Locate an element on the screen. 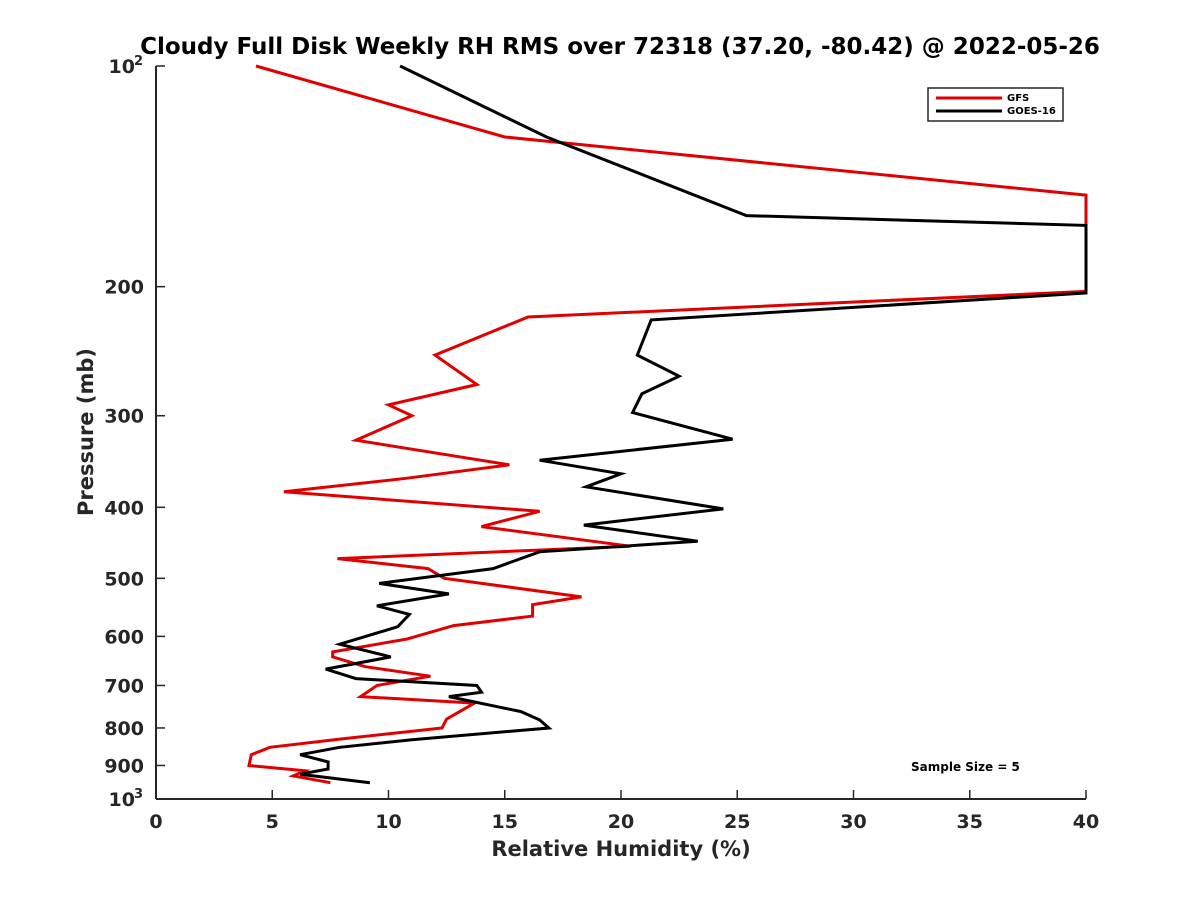 This screenshot has height=900, width=1200. x-tick-label: 10 is located at coordinates (388, 822).